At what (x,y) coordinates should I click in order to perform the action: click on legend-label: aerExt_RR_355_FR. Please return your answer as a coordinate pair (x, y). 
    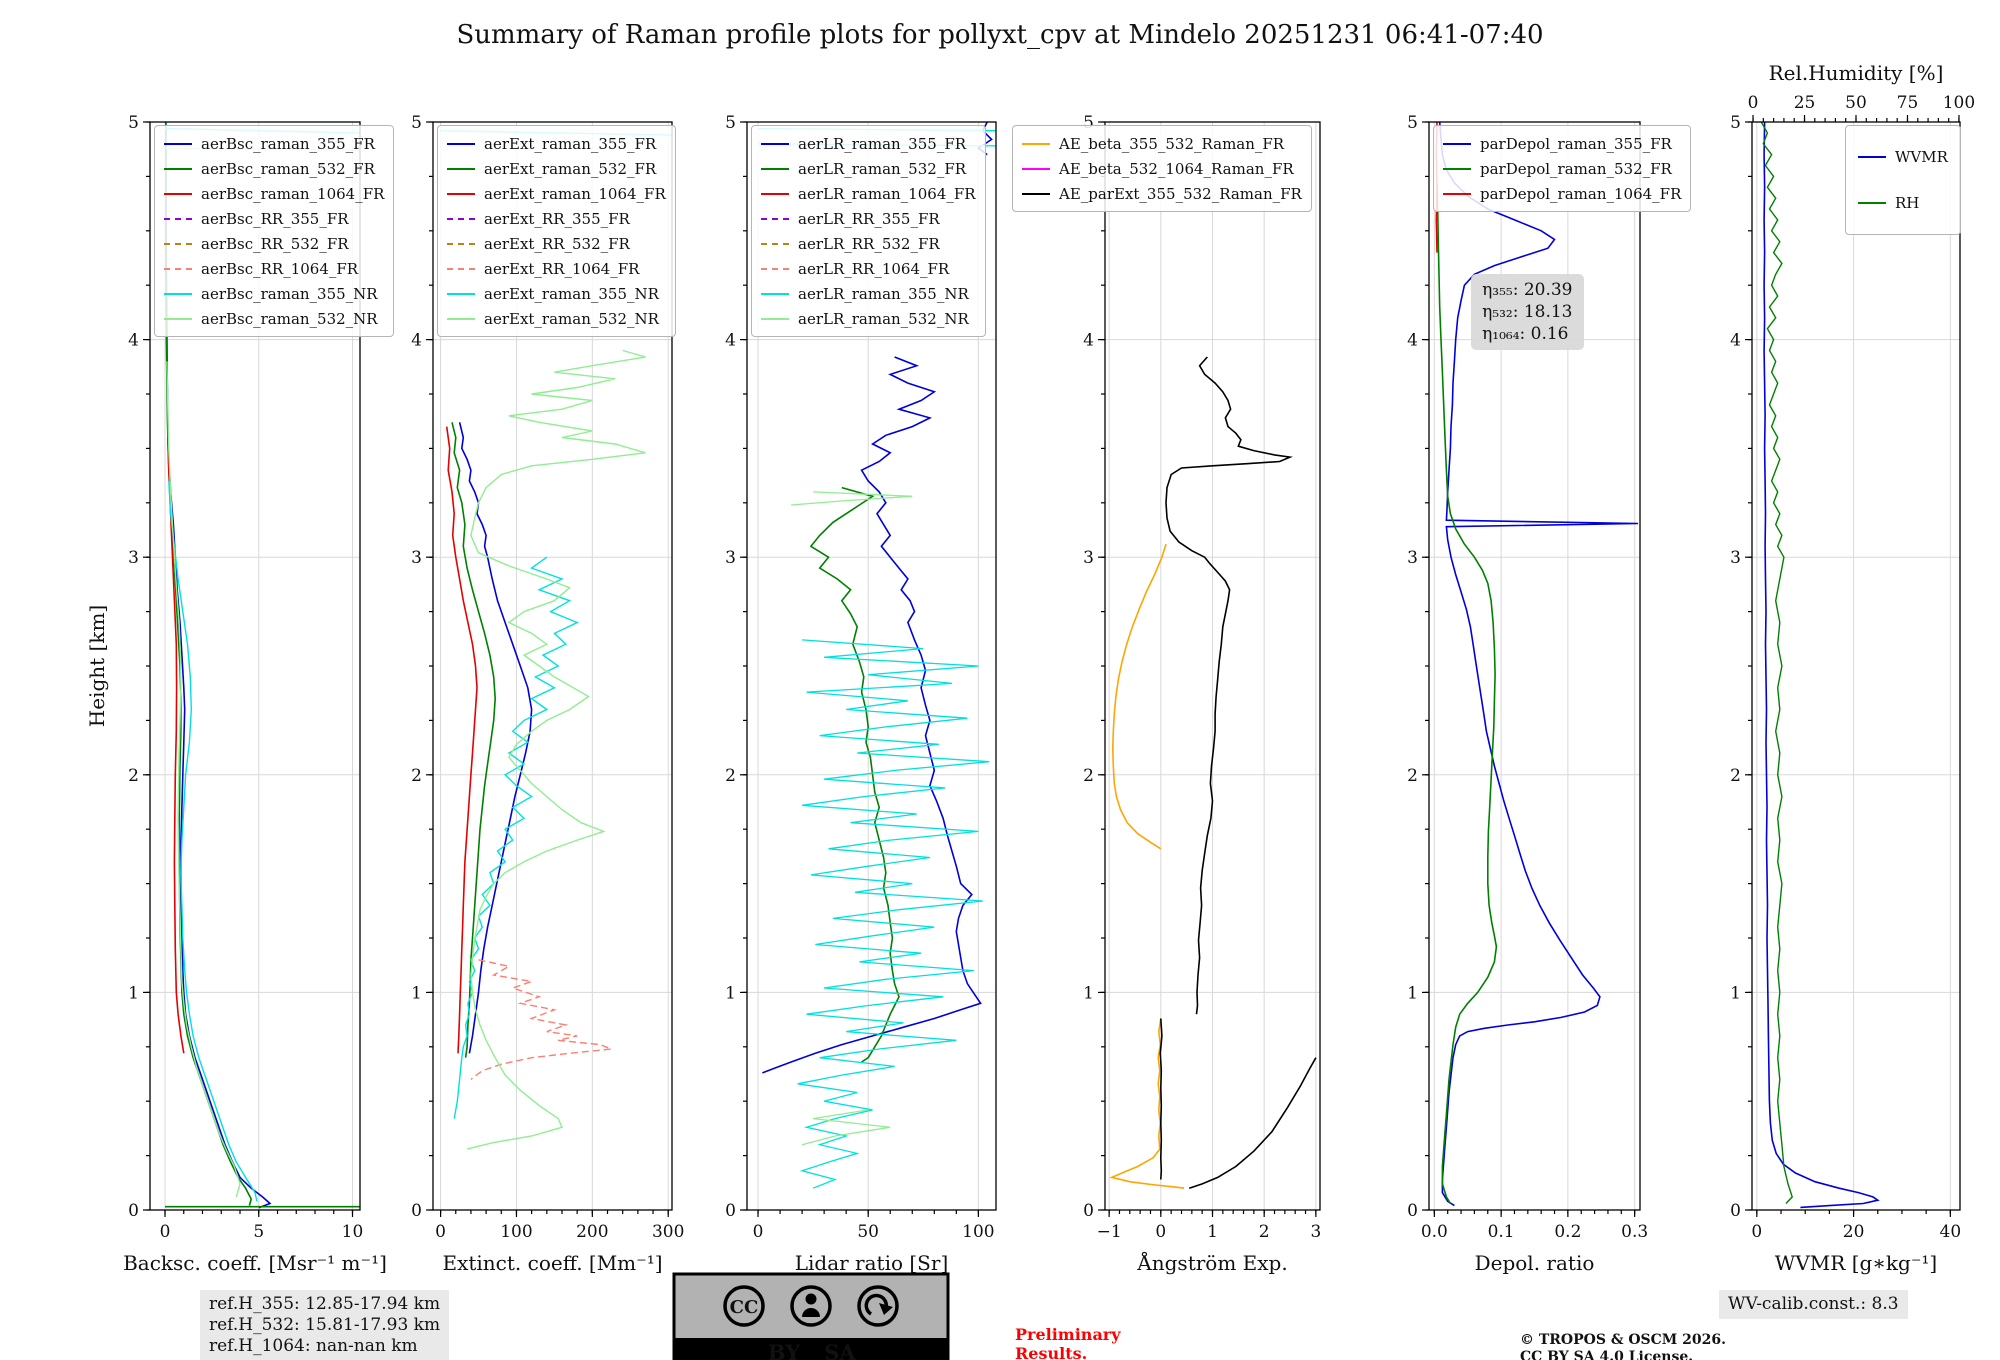
    Looking at the image, I should click on (557, 218).